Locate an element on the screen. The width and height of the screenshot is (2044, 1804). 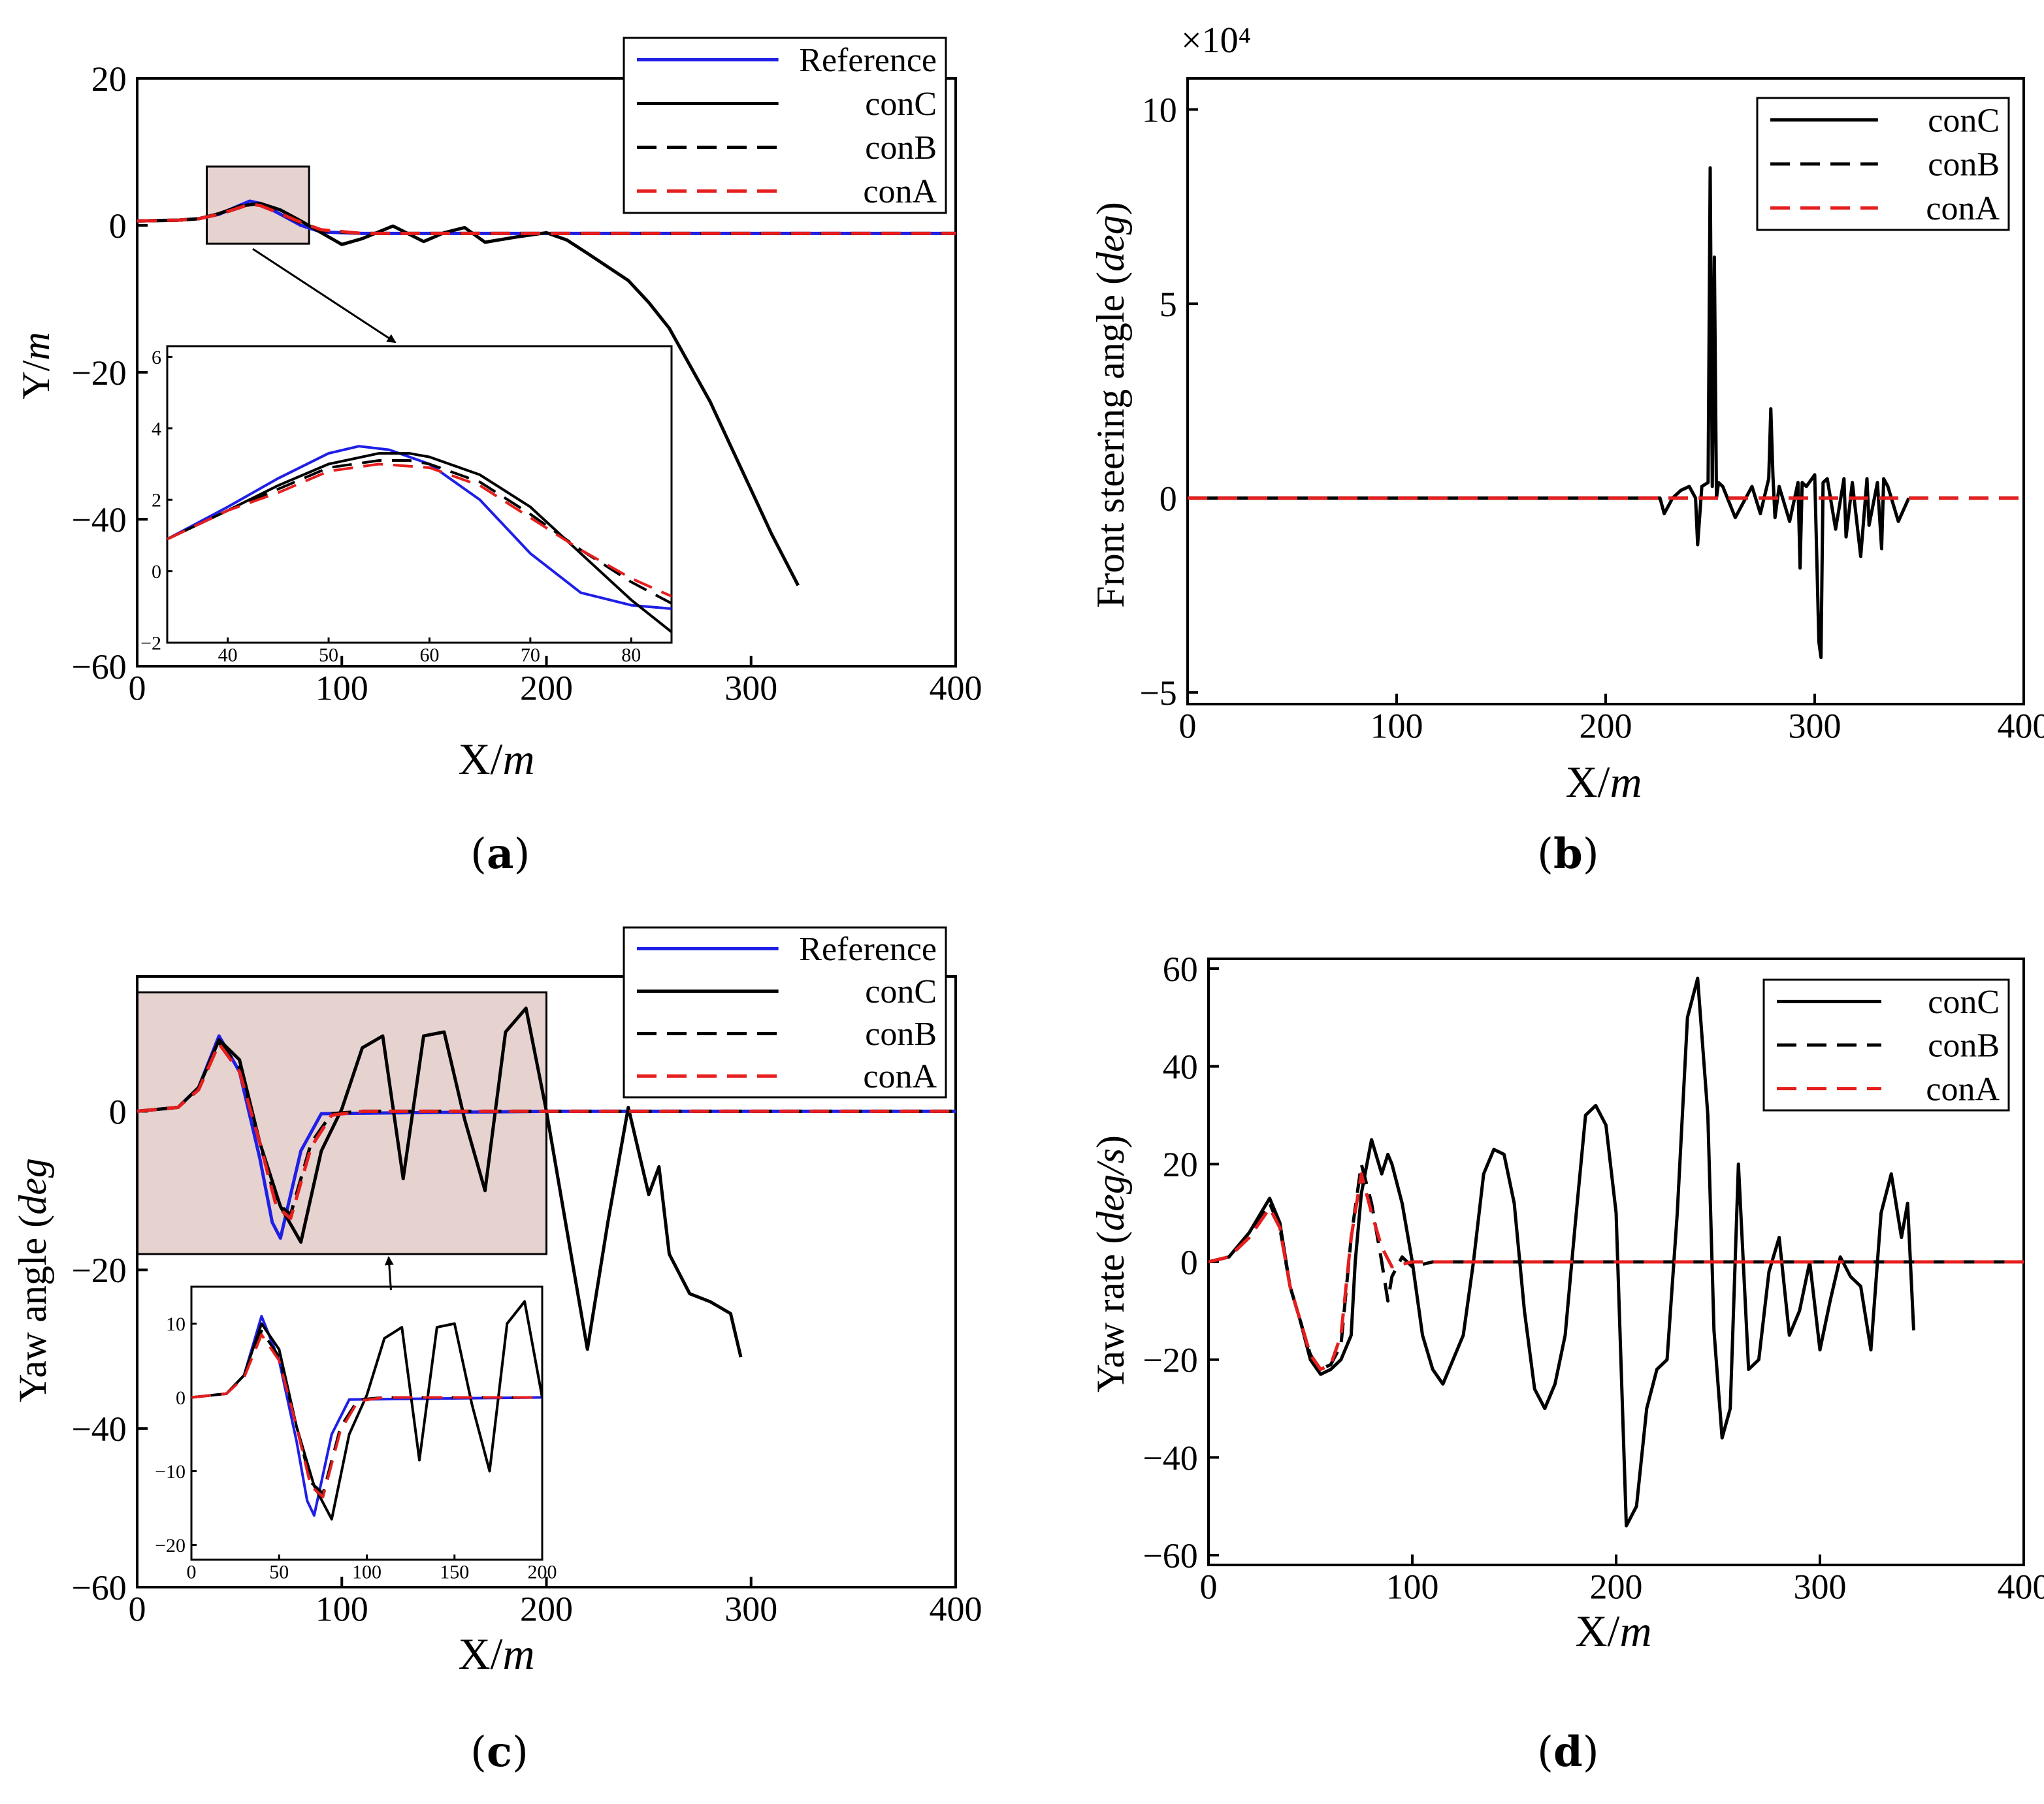
panel-c-inset-ytick-label: −10 is located at coordinates (170, 1472).